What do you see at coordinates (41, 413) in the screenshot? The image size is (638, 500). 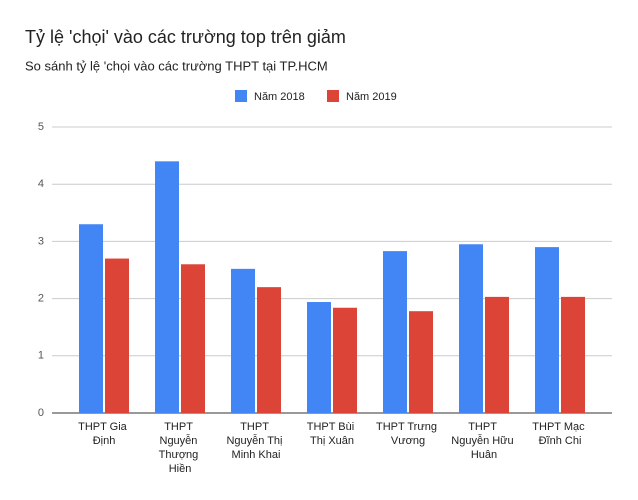 I see `y-tick-label: 0` at bounding box center [41, 413].